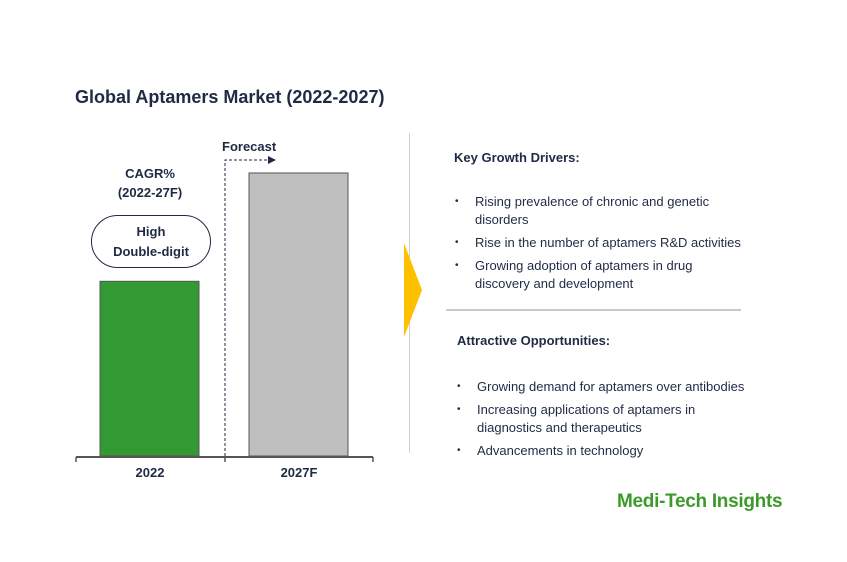 Image resolution: width=847 pixels, height=562 pixels. I want to click on cagr-value-line1: High, so click(151, 231).